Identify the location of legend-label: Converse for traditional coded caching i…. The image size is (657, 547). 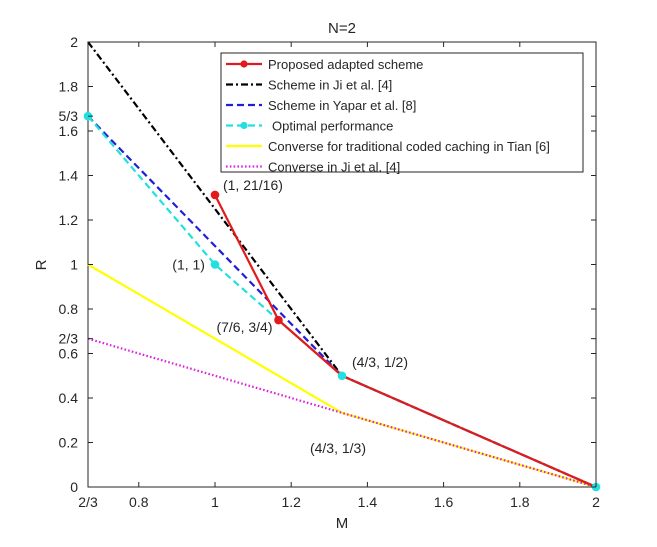
(409, 146).